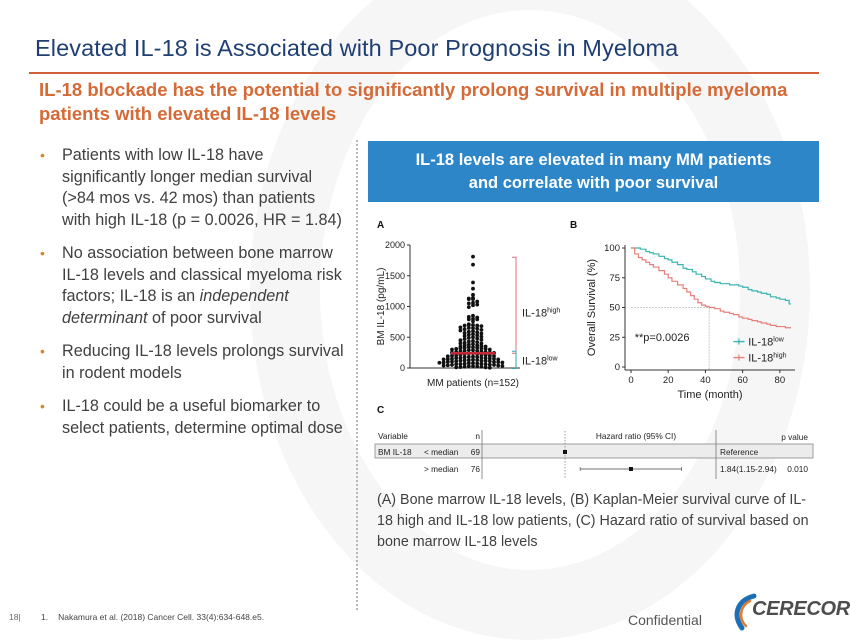 This screenshot has width=850, height=640. I want to click on y-tick-label: 100, so click(612, 248).